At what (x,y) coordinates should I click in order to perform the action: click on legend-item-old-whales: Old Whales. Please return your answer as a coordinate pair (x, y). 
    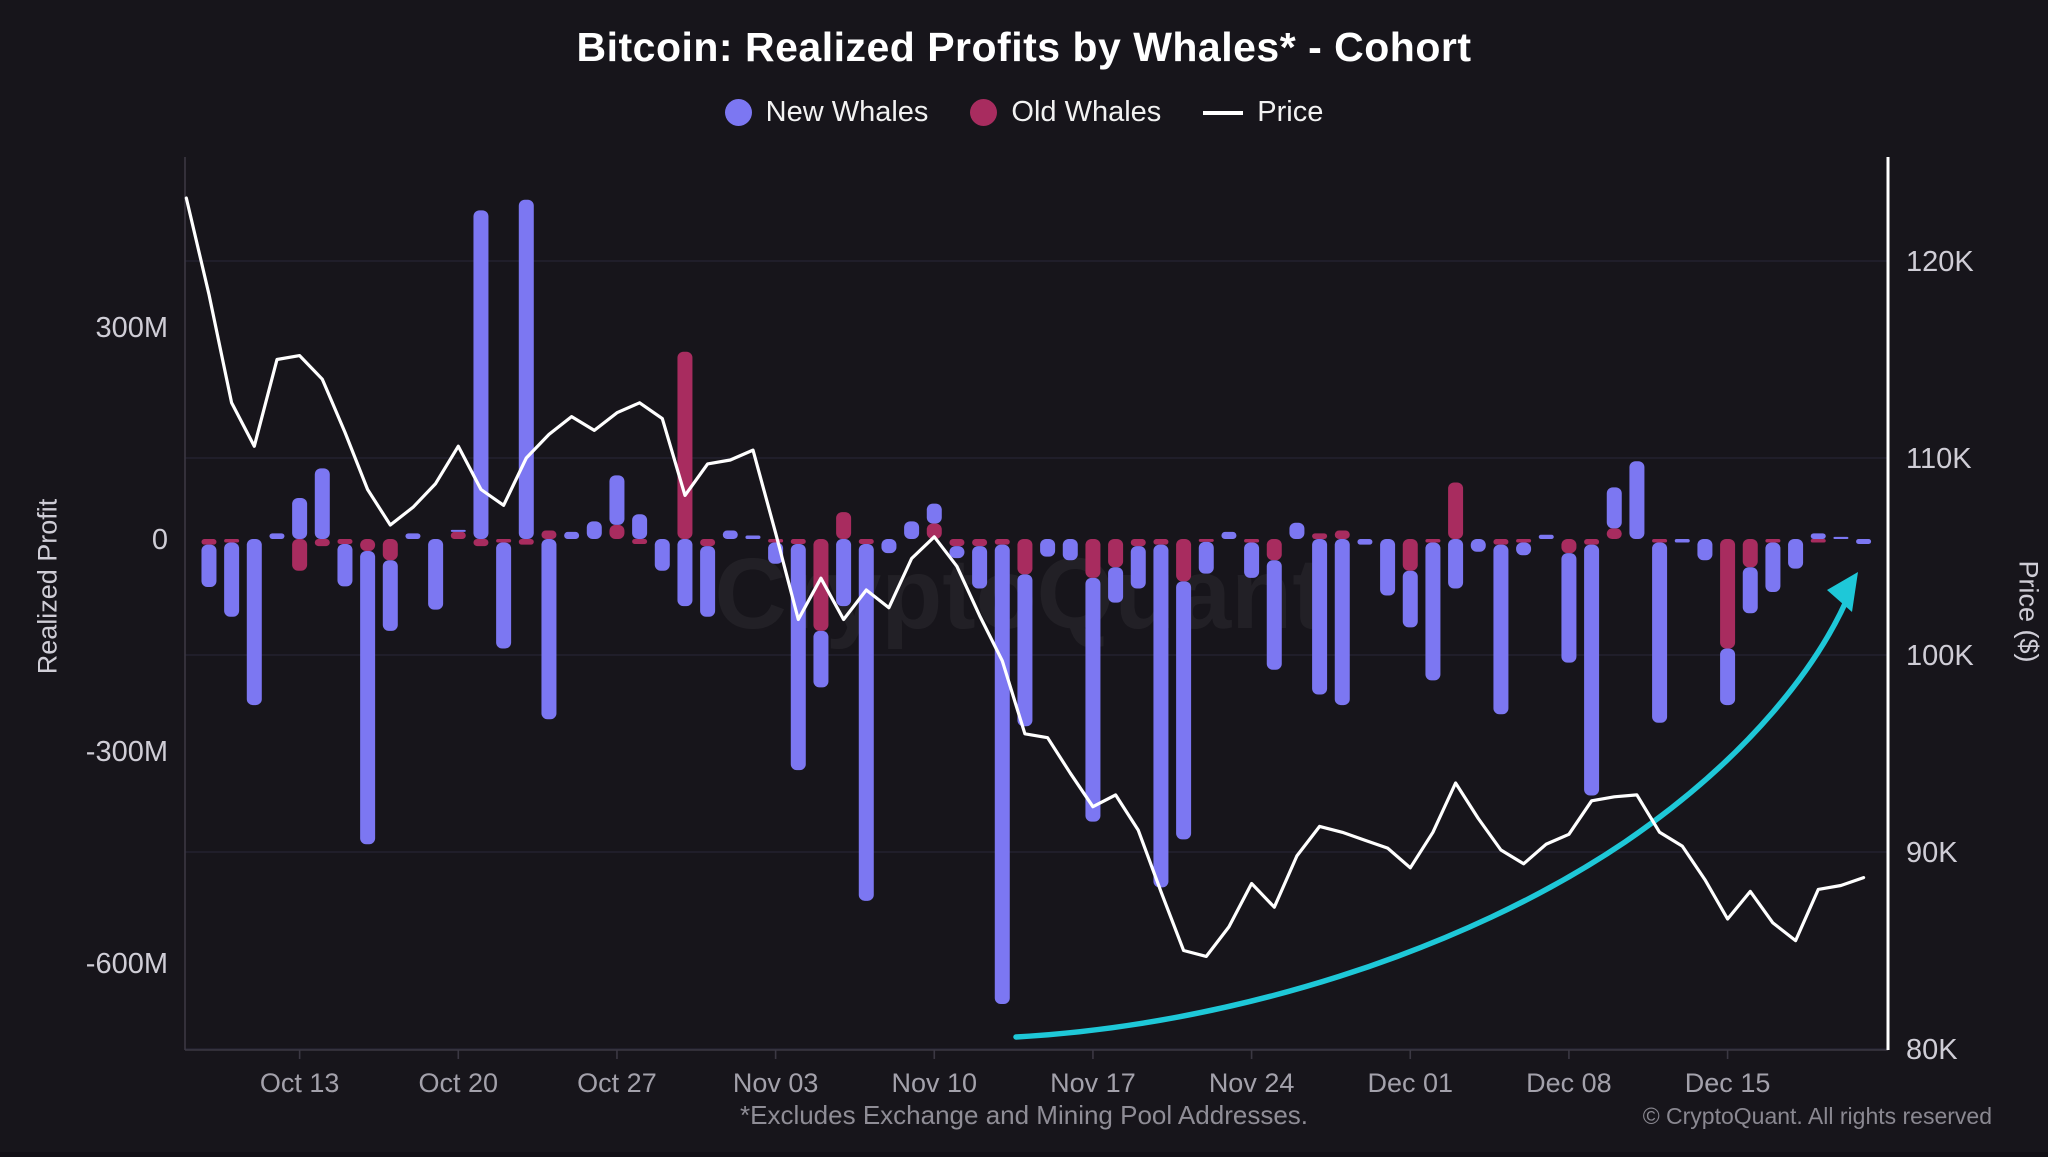
    Looking at the image, I should click on (1065, 112).